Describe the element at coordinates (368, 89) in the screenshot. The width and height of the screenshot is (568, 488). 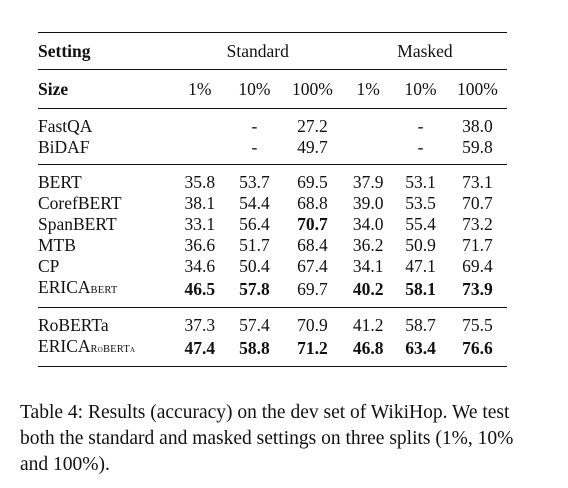
I see `size-masked-1: 1%` at that location.